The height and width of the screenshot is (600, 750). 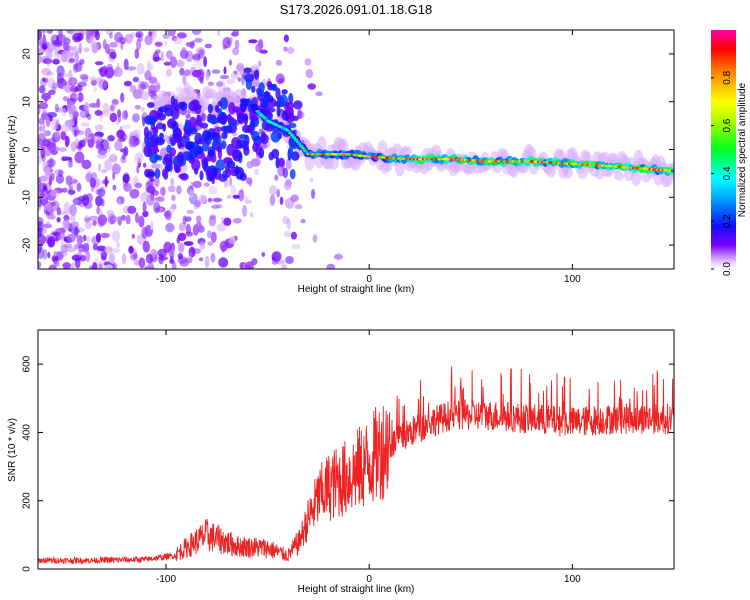 What do you see at coordinates (727, 221) in the screenshot?
I see `colorbar-tick-label: 0.2` at bounding box center [727, 221].